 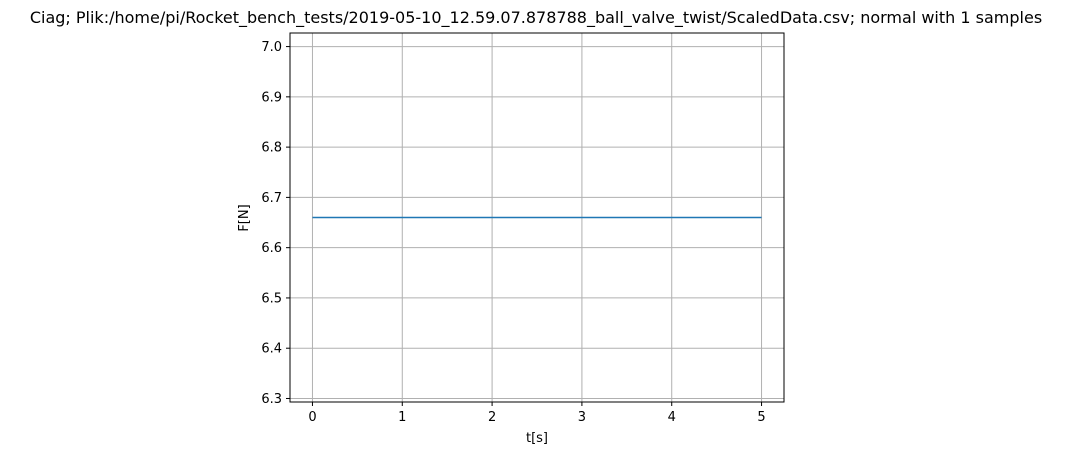 What do you see at coordinates (582, 417) in the screenshot?
I see `x-tick-label: 3` at bounding box center [582, 417].